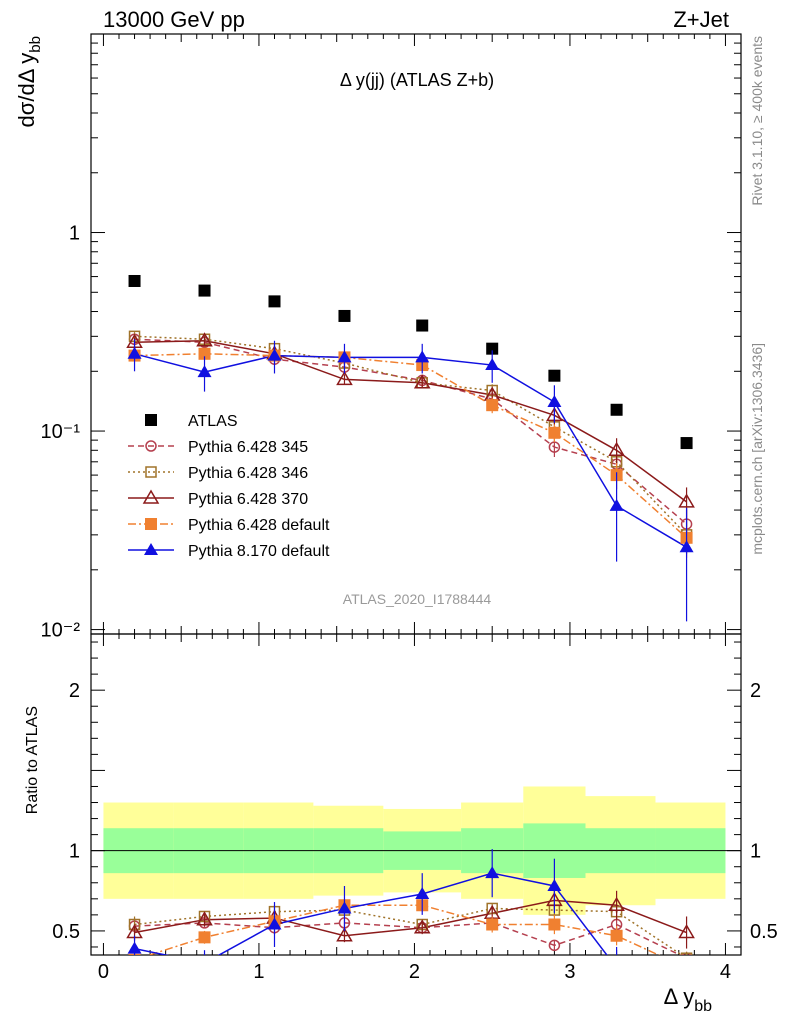 This screenshot has width=786, height=1024. Describe the element at coordinates (569, 972) in the screenshot. I see `x-tick-label: 3` at that location.